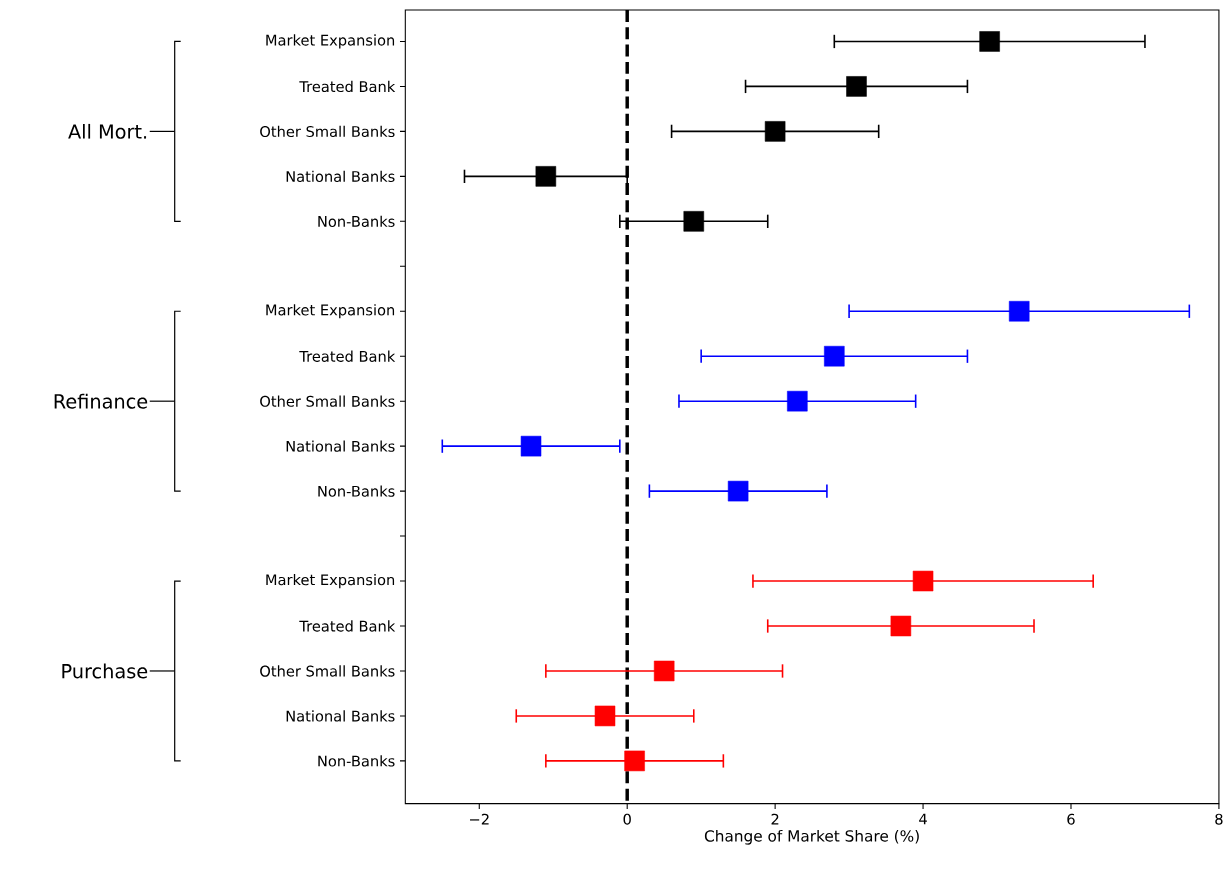 The height and width of the screenshot is (872, 1228). What do you see at coordinates (1071, 819) in the screenshot?
I see `x-tick-label: 6` at bounding box center [1071, 819].